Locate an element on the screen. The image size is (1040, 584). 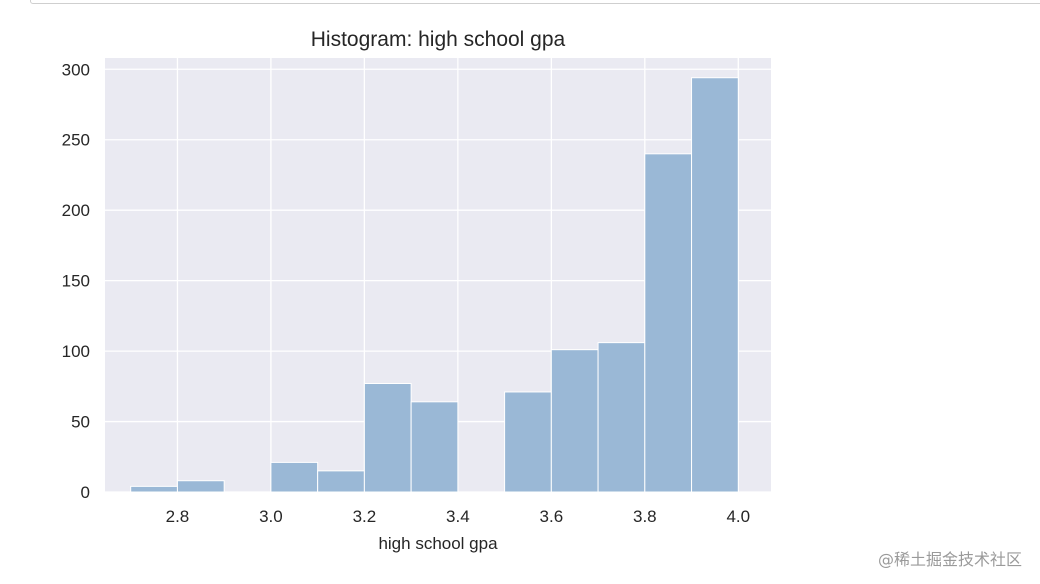
x-axis-label: high school gpa is located at coordinates (438, 543).